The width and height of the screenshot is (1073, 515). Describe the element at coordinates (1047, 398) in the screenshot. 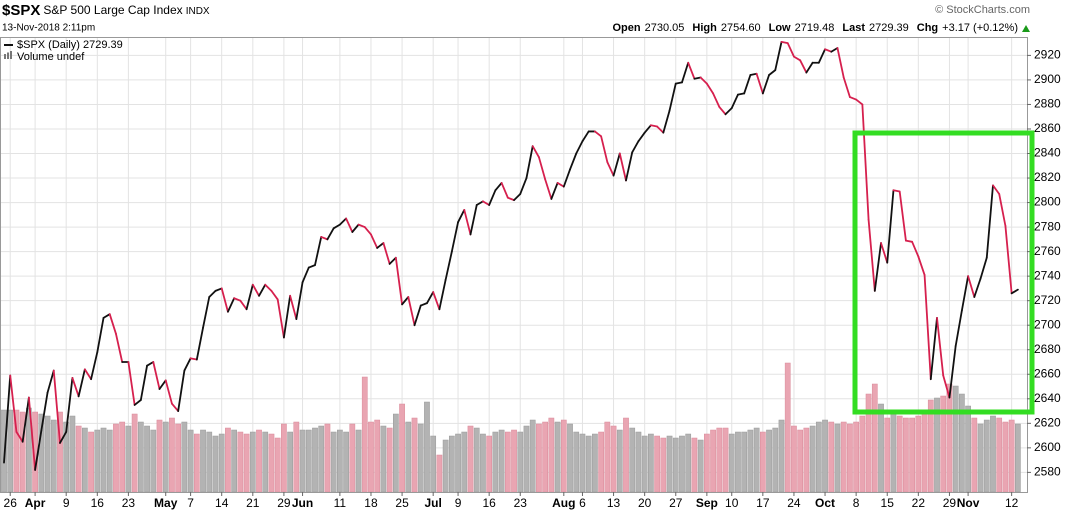

I see `y-tick-label: 2640` at that location.